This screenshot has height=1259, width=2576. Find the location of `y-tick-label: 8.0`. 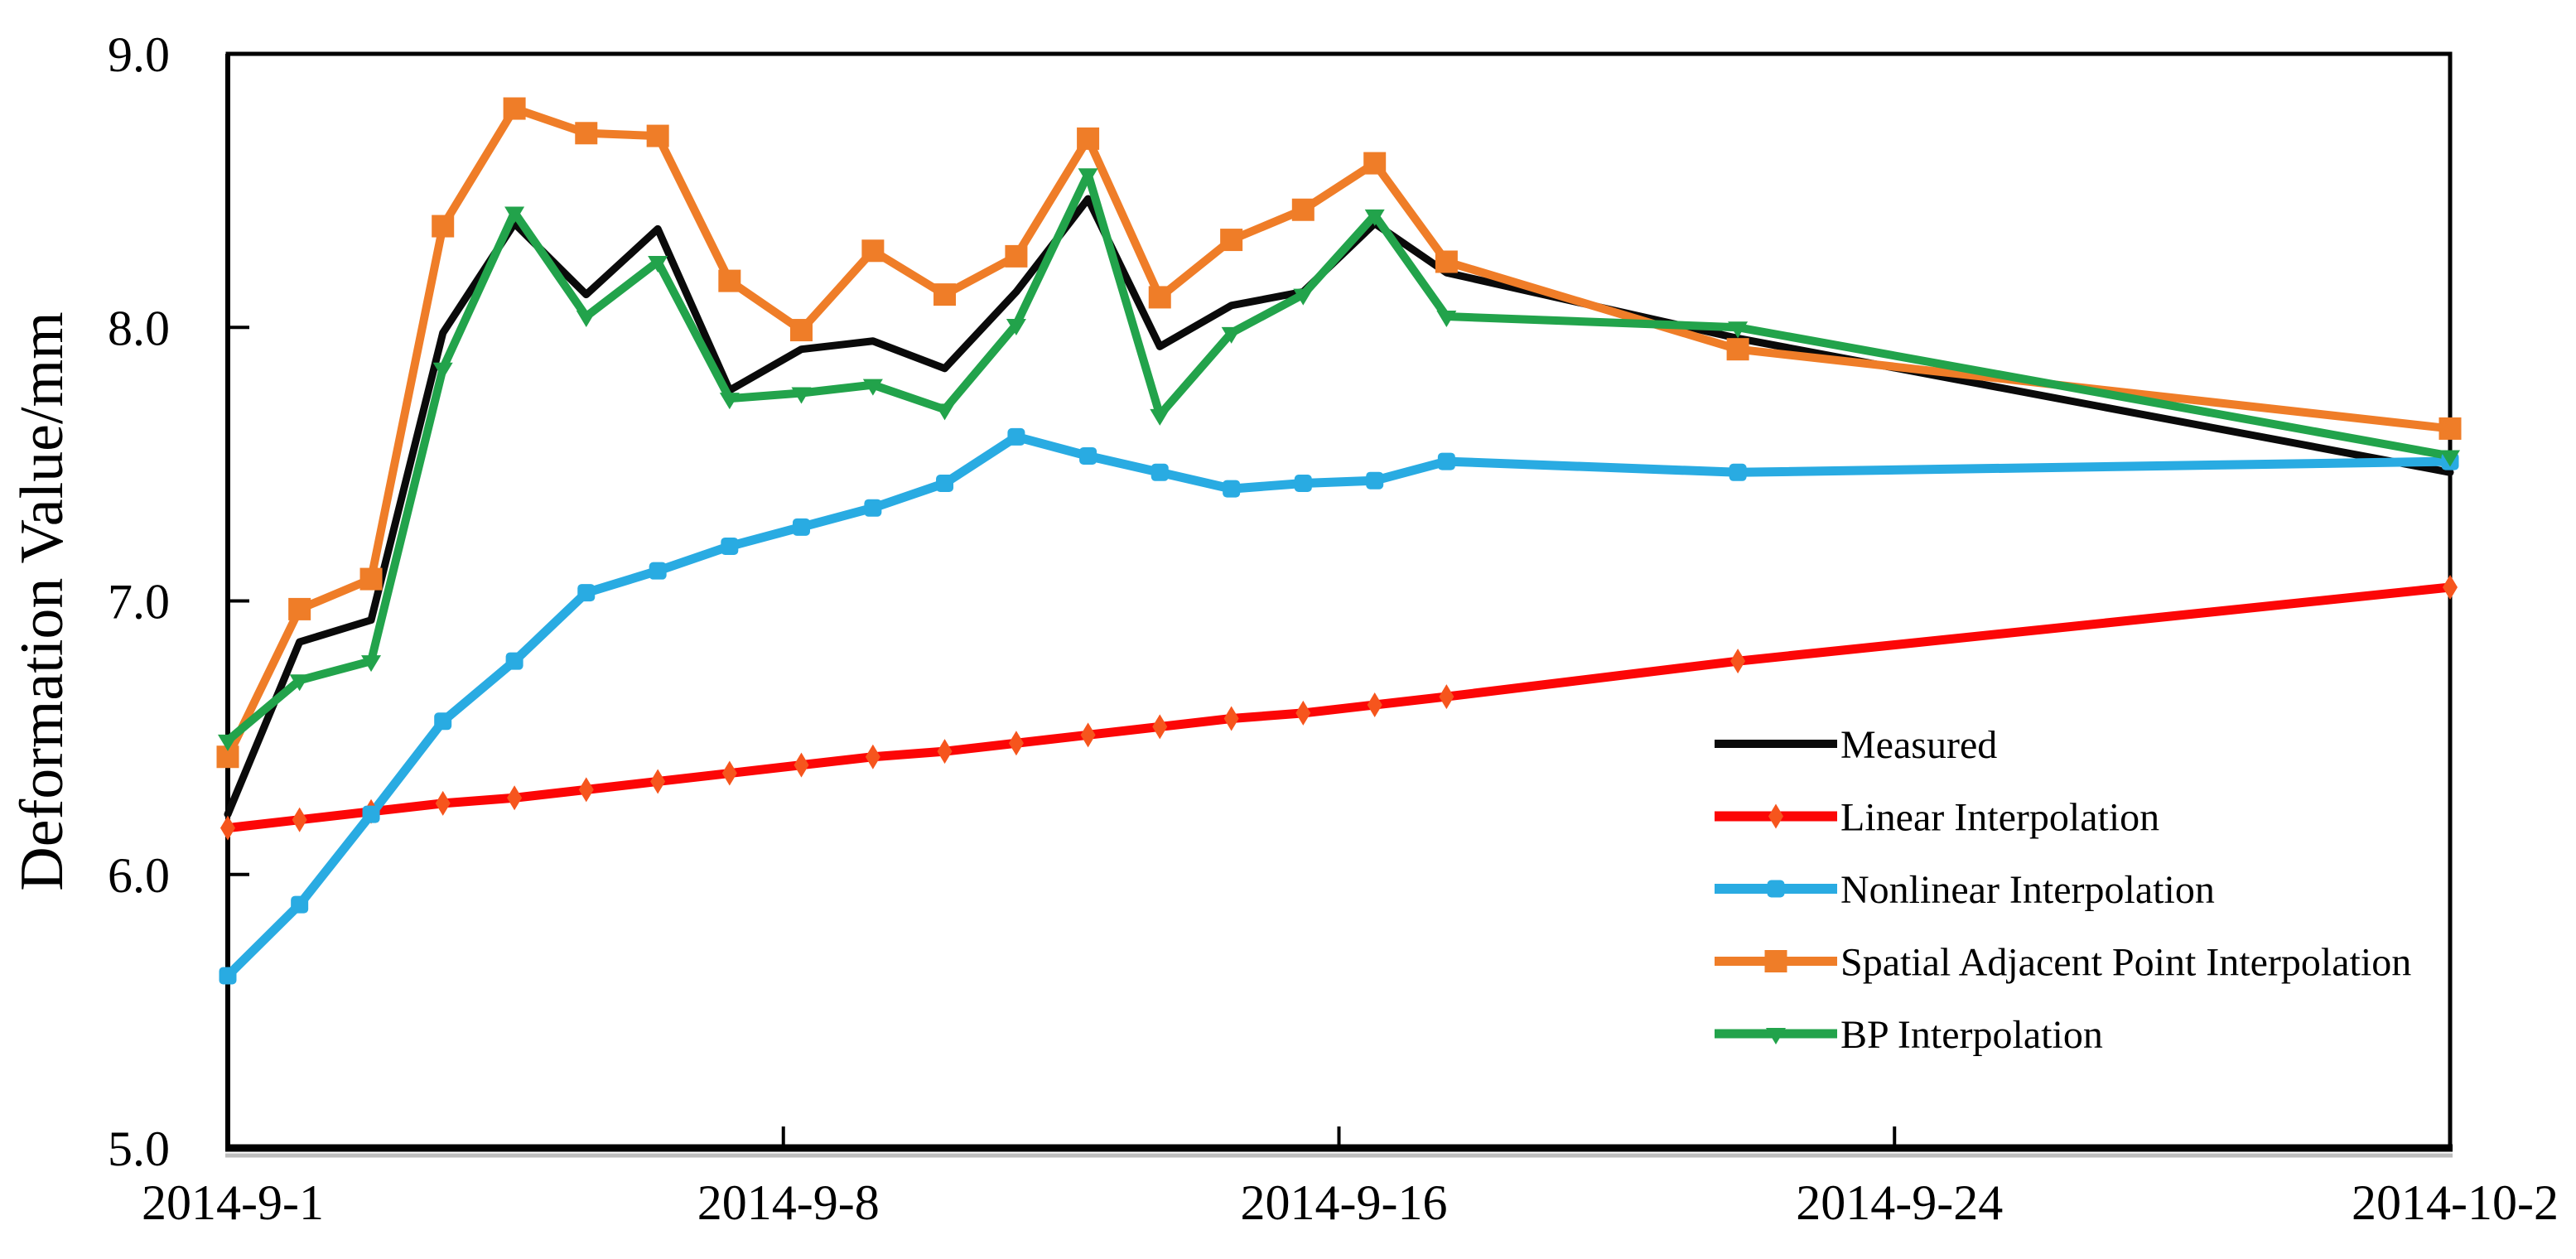

y-tick-label: 8.0 is located at coordinates (139, 328).